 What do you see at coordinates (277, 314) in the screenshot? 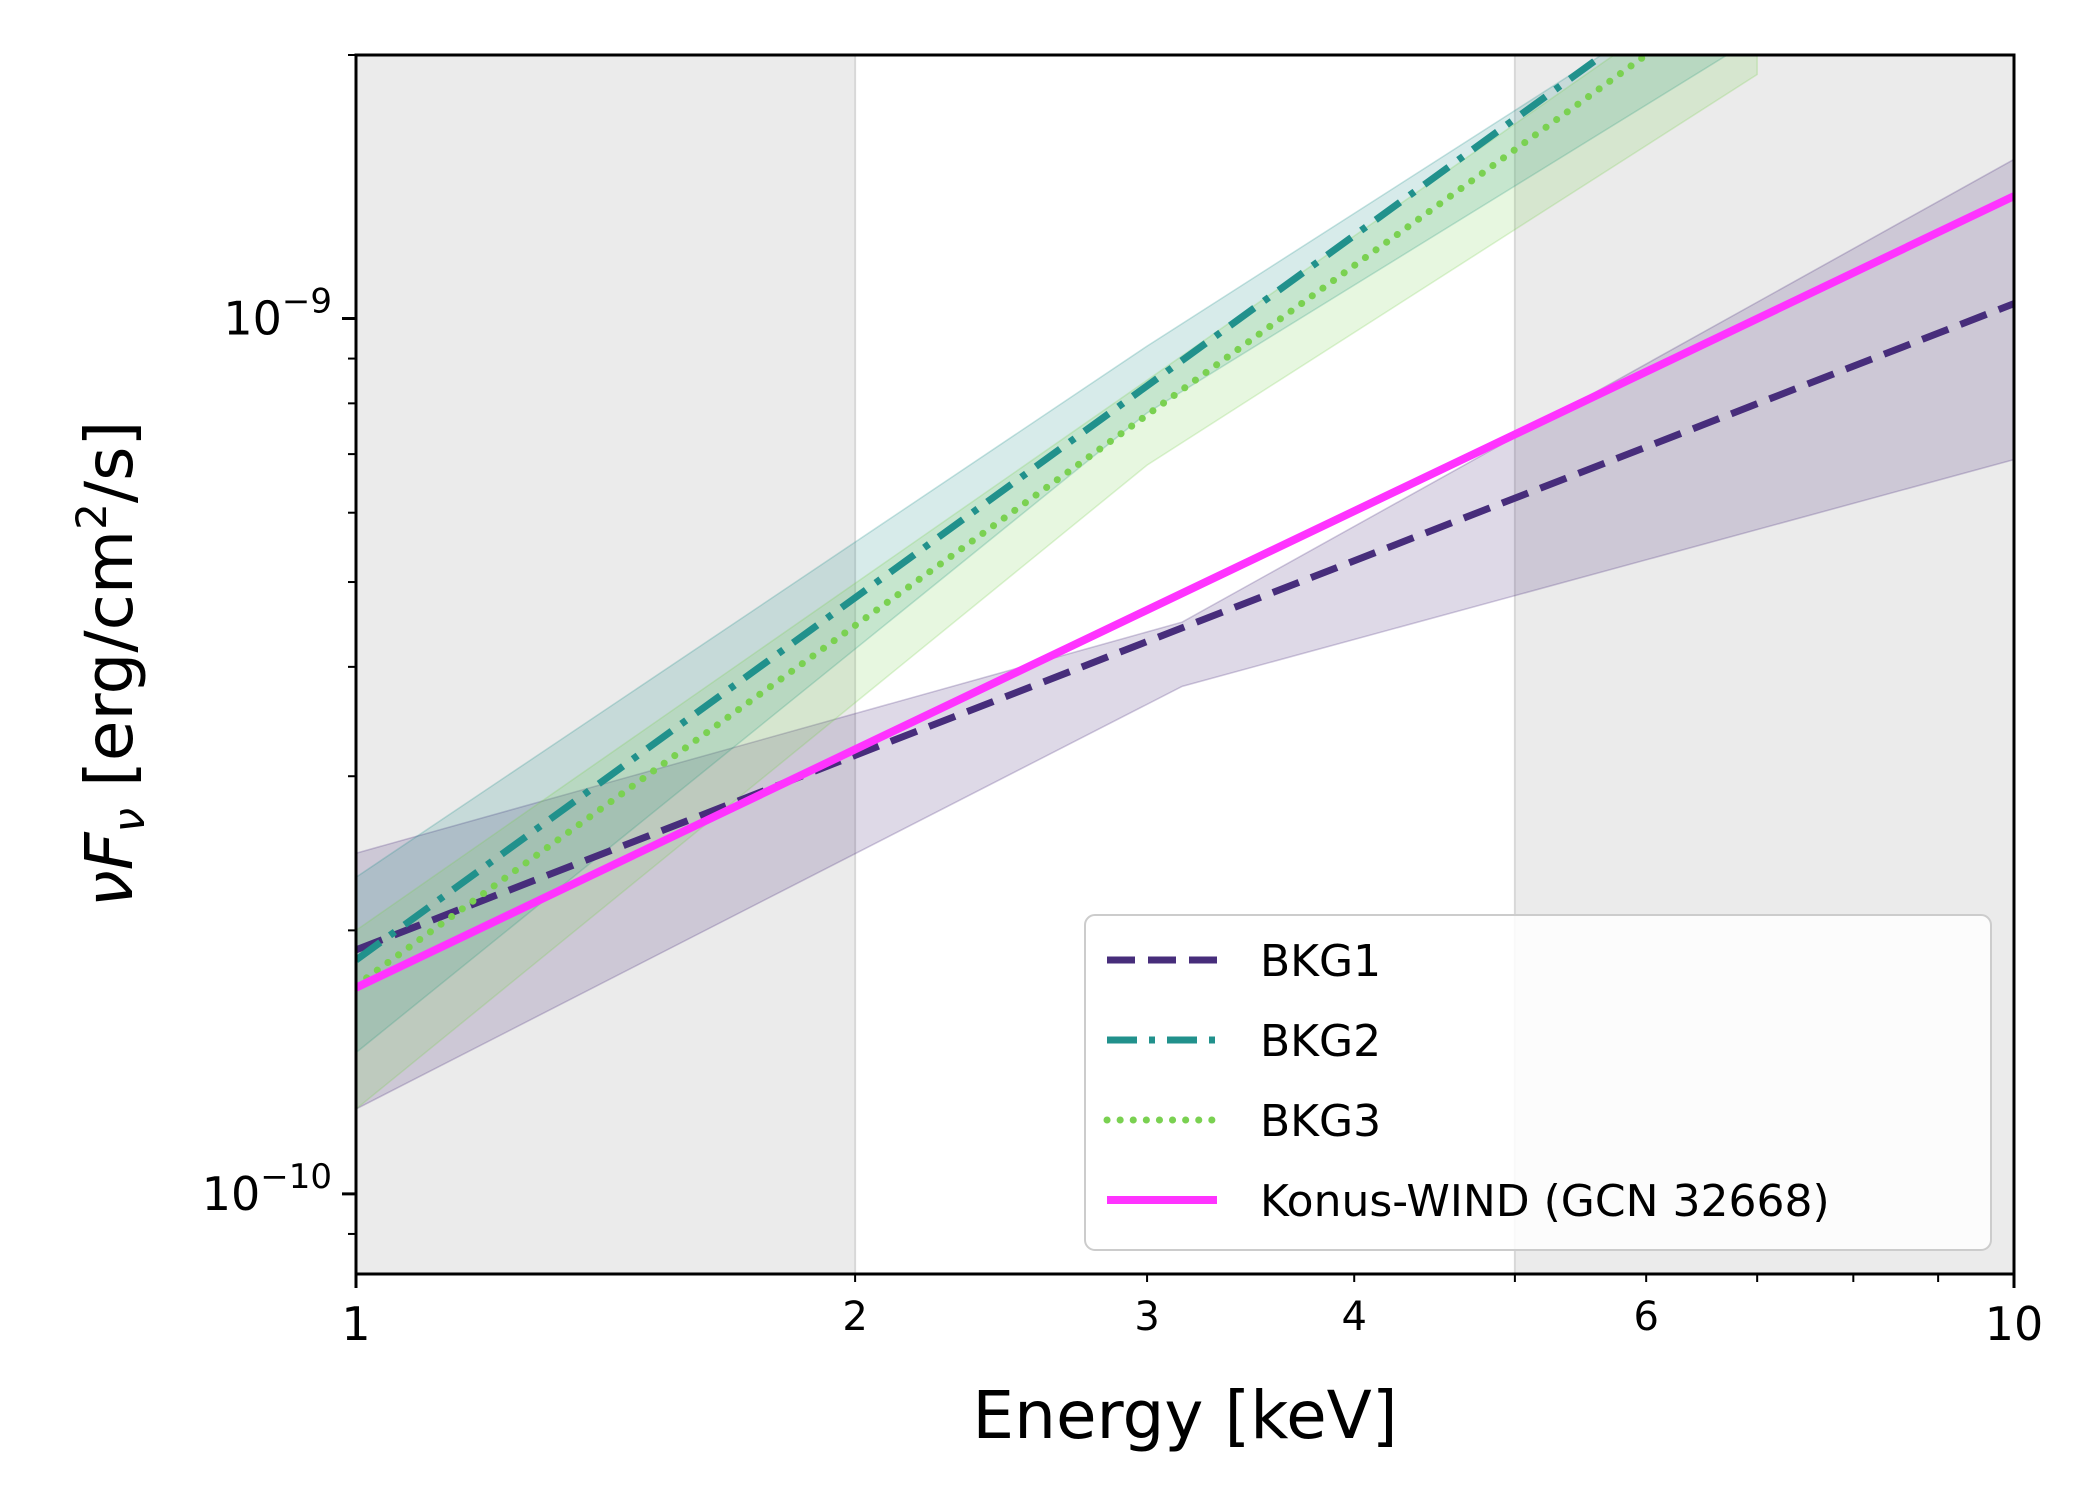
I see `y-tick-label: 10−9` at bounding box center [277, 314].